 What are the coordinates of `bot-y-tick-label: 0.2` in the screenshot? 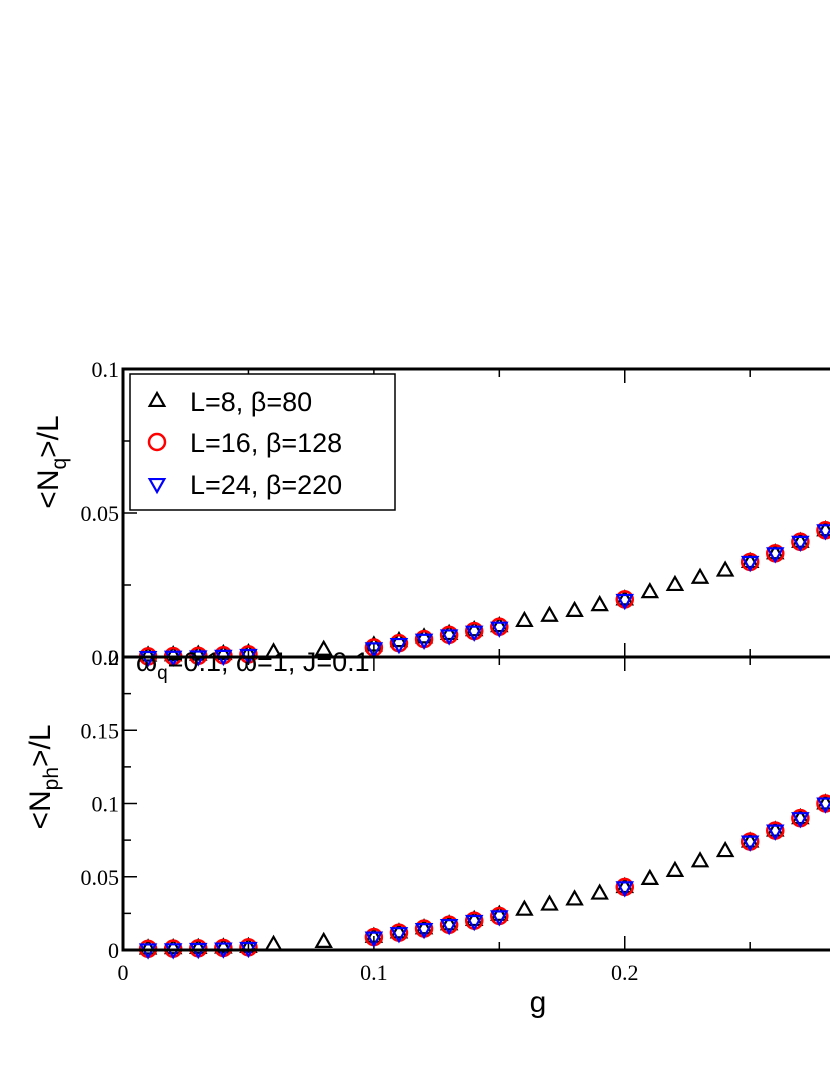 It's located at (106, 657).